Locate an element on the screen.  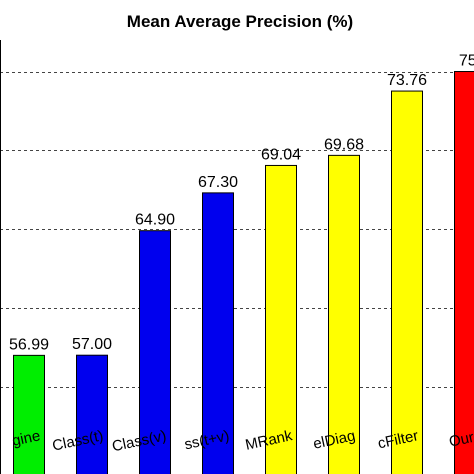
chart-title: Mean Average Precision (%) is located at coordinates (240, 21).